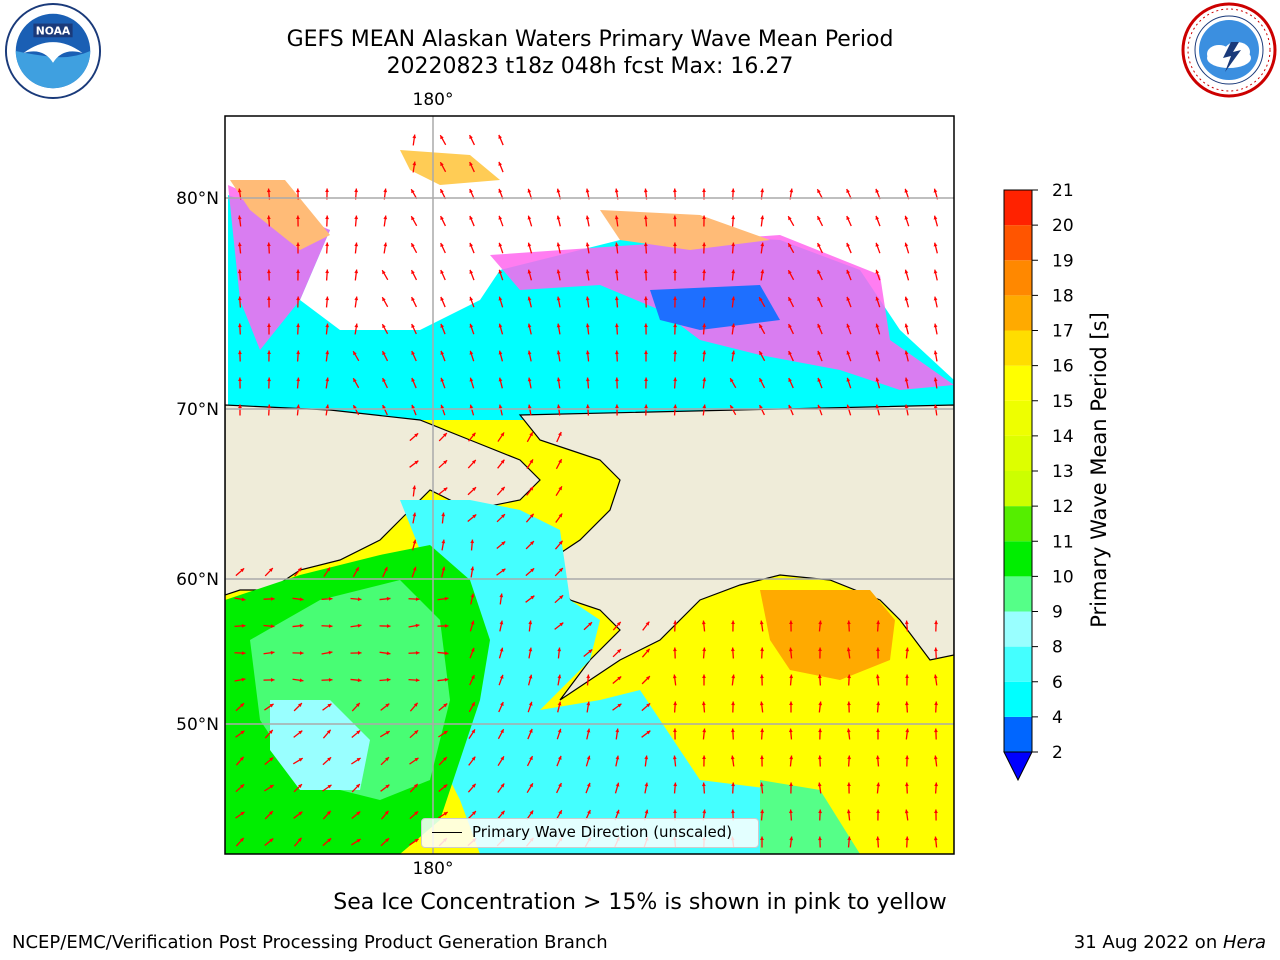  What do you see at coordinates (197, 410) in the screenshot?
I see `lat-label-70: 70°N` at bounding box center [197, 410].